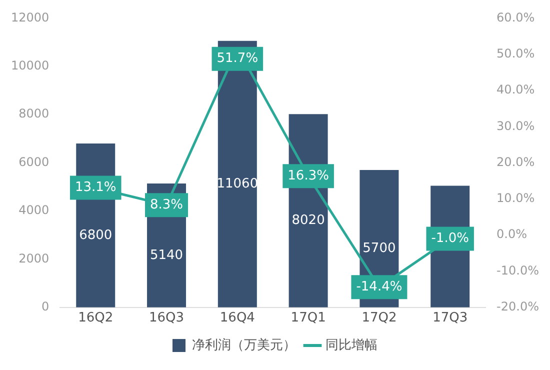 This screenshot has width=550, height=370. I want to click on y2-tick-label: 60.0%, so click(515, 17).